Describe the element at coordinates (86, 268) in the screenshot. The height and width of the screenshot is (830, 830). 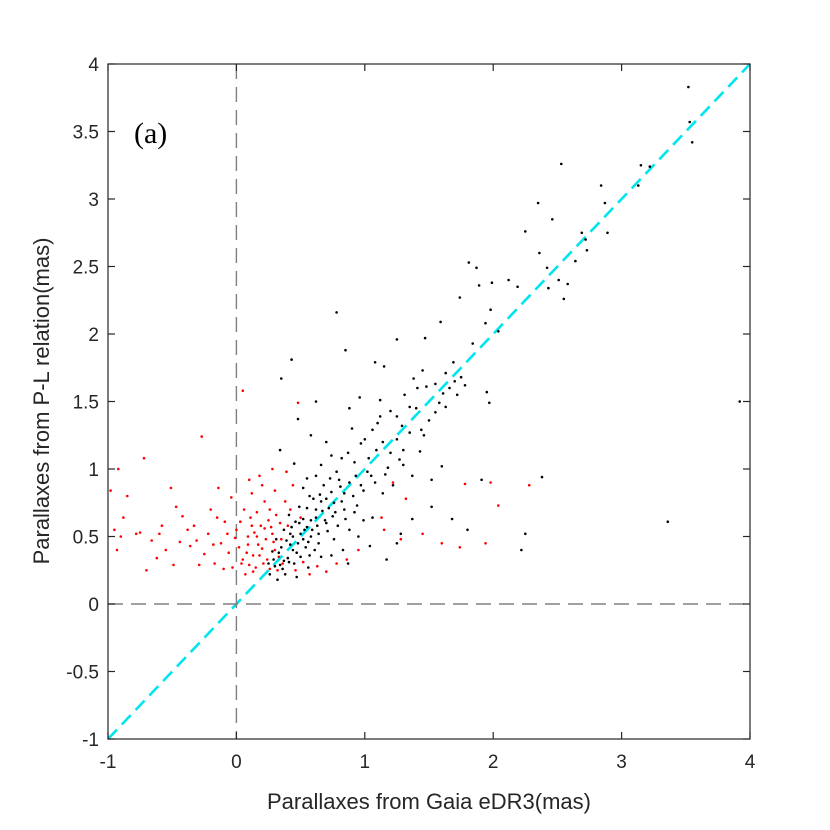
I see `y-tick-label: 2.5` at that location.